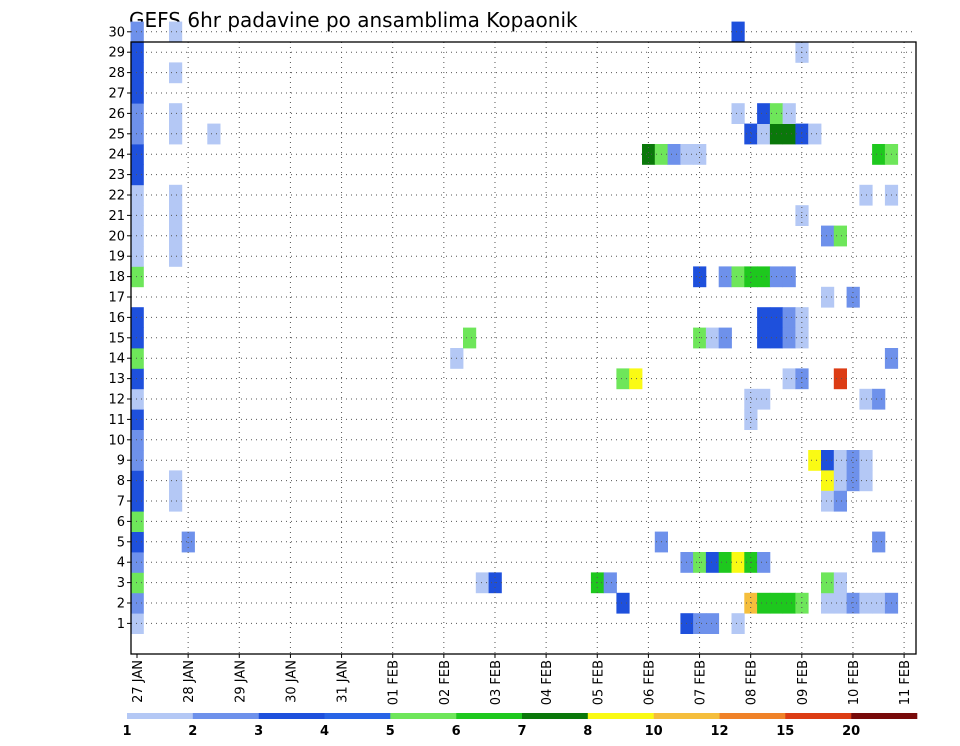 The width and height of the screenshot is (960, 746). What do you see at coordinates (116, 134) in the screenshot?
I see `y-tick-label: 25` at bounding box center [116, 134].